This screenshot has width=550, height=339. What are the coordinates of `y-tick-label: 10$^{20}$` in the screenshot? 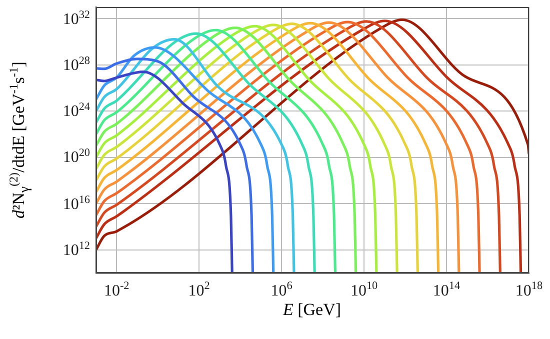 It's located at (76, 157).